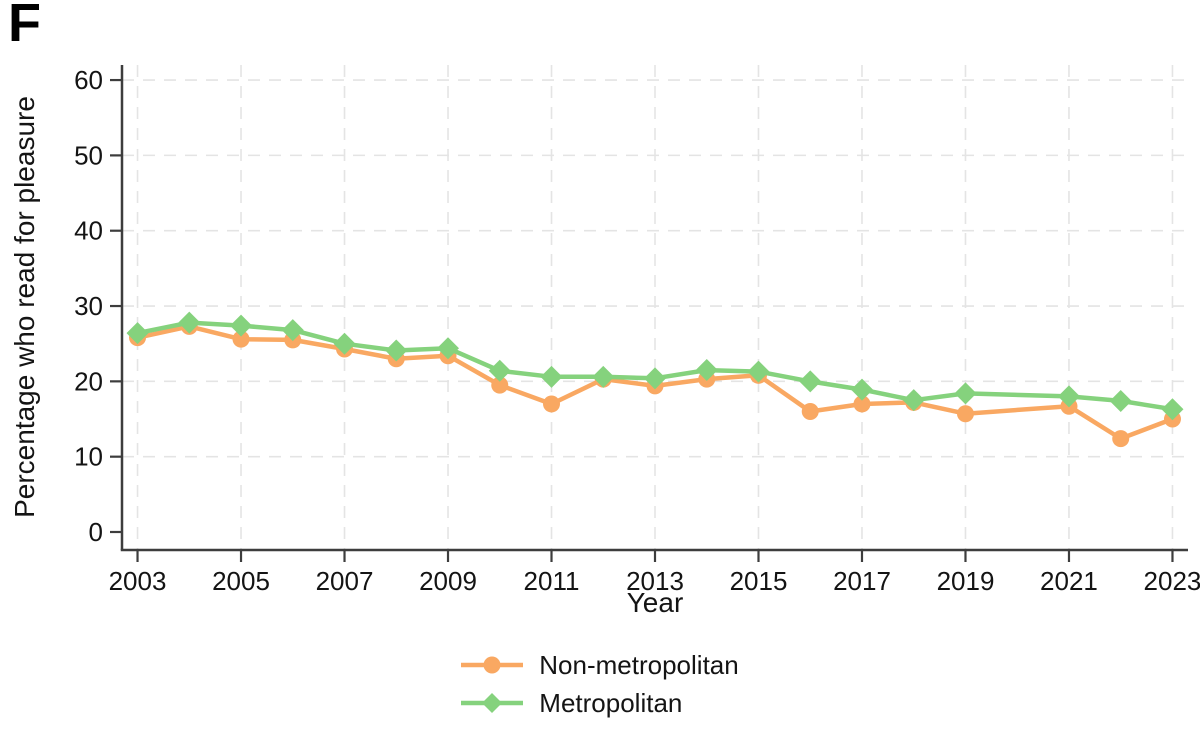 The height and width of the screenshot is (745, 1200). Describe the element at coordinates (241, 325) in the screenshot. I see `marker-metropolitan-2005` at that location.